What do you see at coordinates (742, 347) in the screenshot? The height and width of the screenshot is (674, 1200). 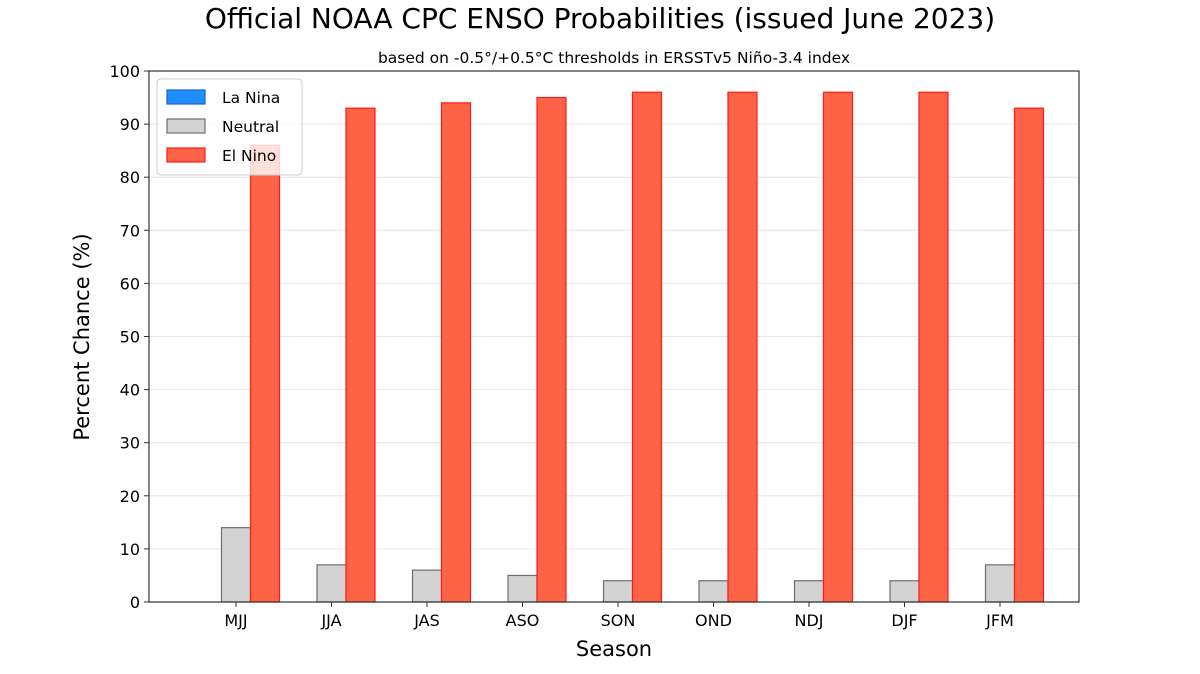 I see `bar-el-nino-ond` at bounding box center [742, 347].